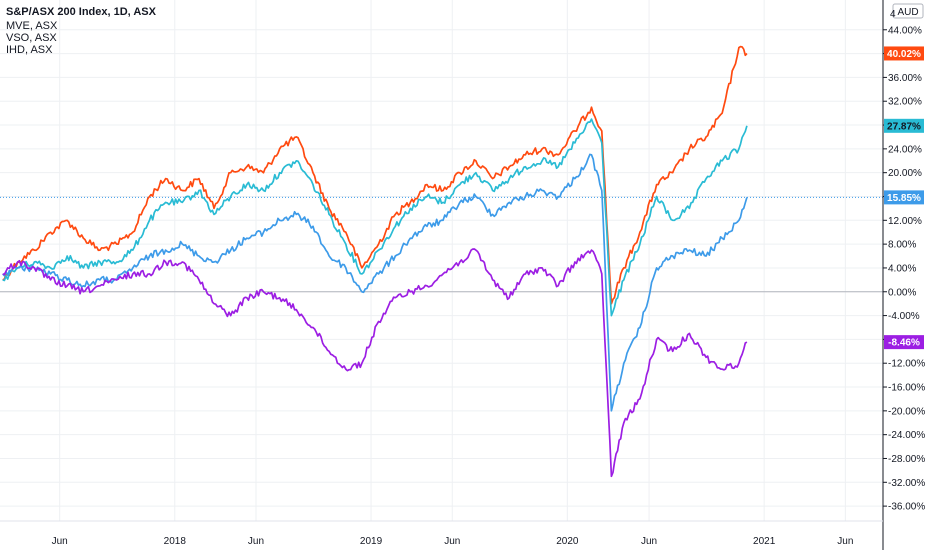  Describe the element at coordinates (902, 245) in the screenshot. I see `y-tick-label: 8.00%` at that location.